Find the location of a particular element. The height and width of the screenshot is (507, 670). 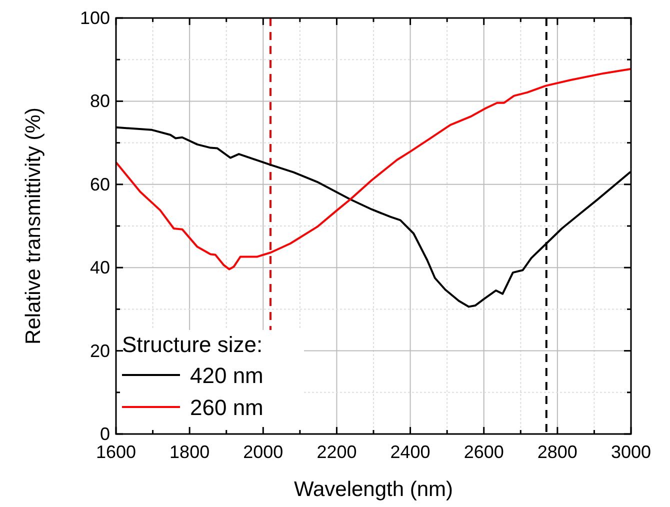

x-tick-label: 2600 is located at coordinates (484, 452).